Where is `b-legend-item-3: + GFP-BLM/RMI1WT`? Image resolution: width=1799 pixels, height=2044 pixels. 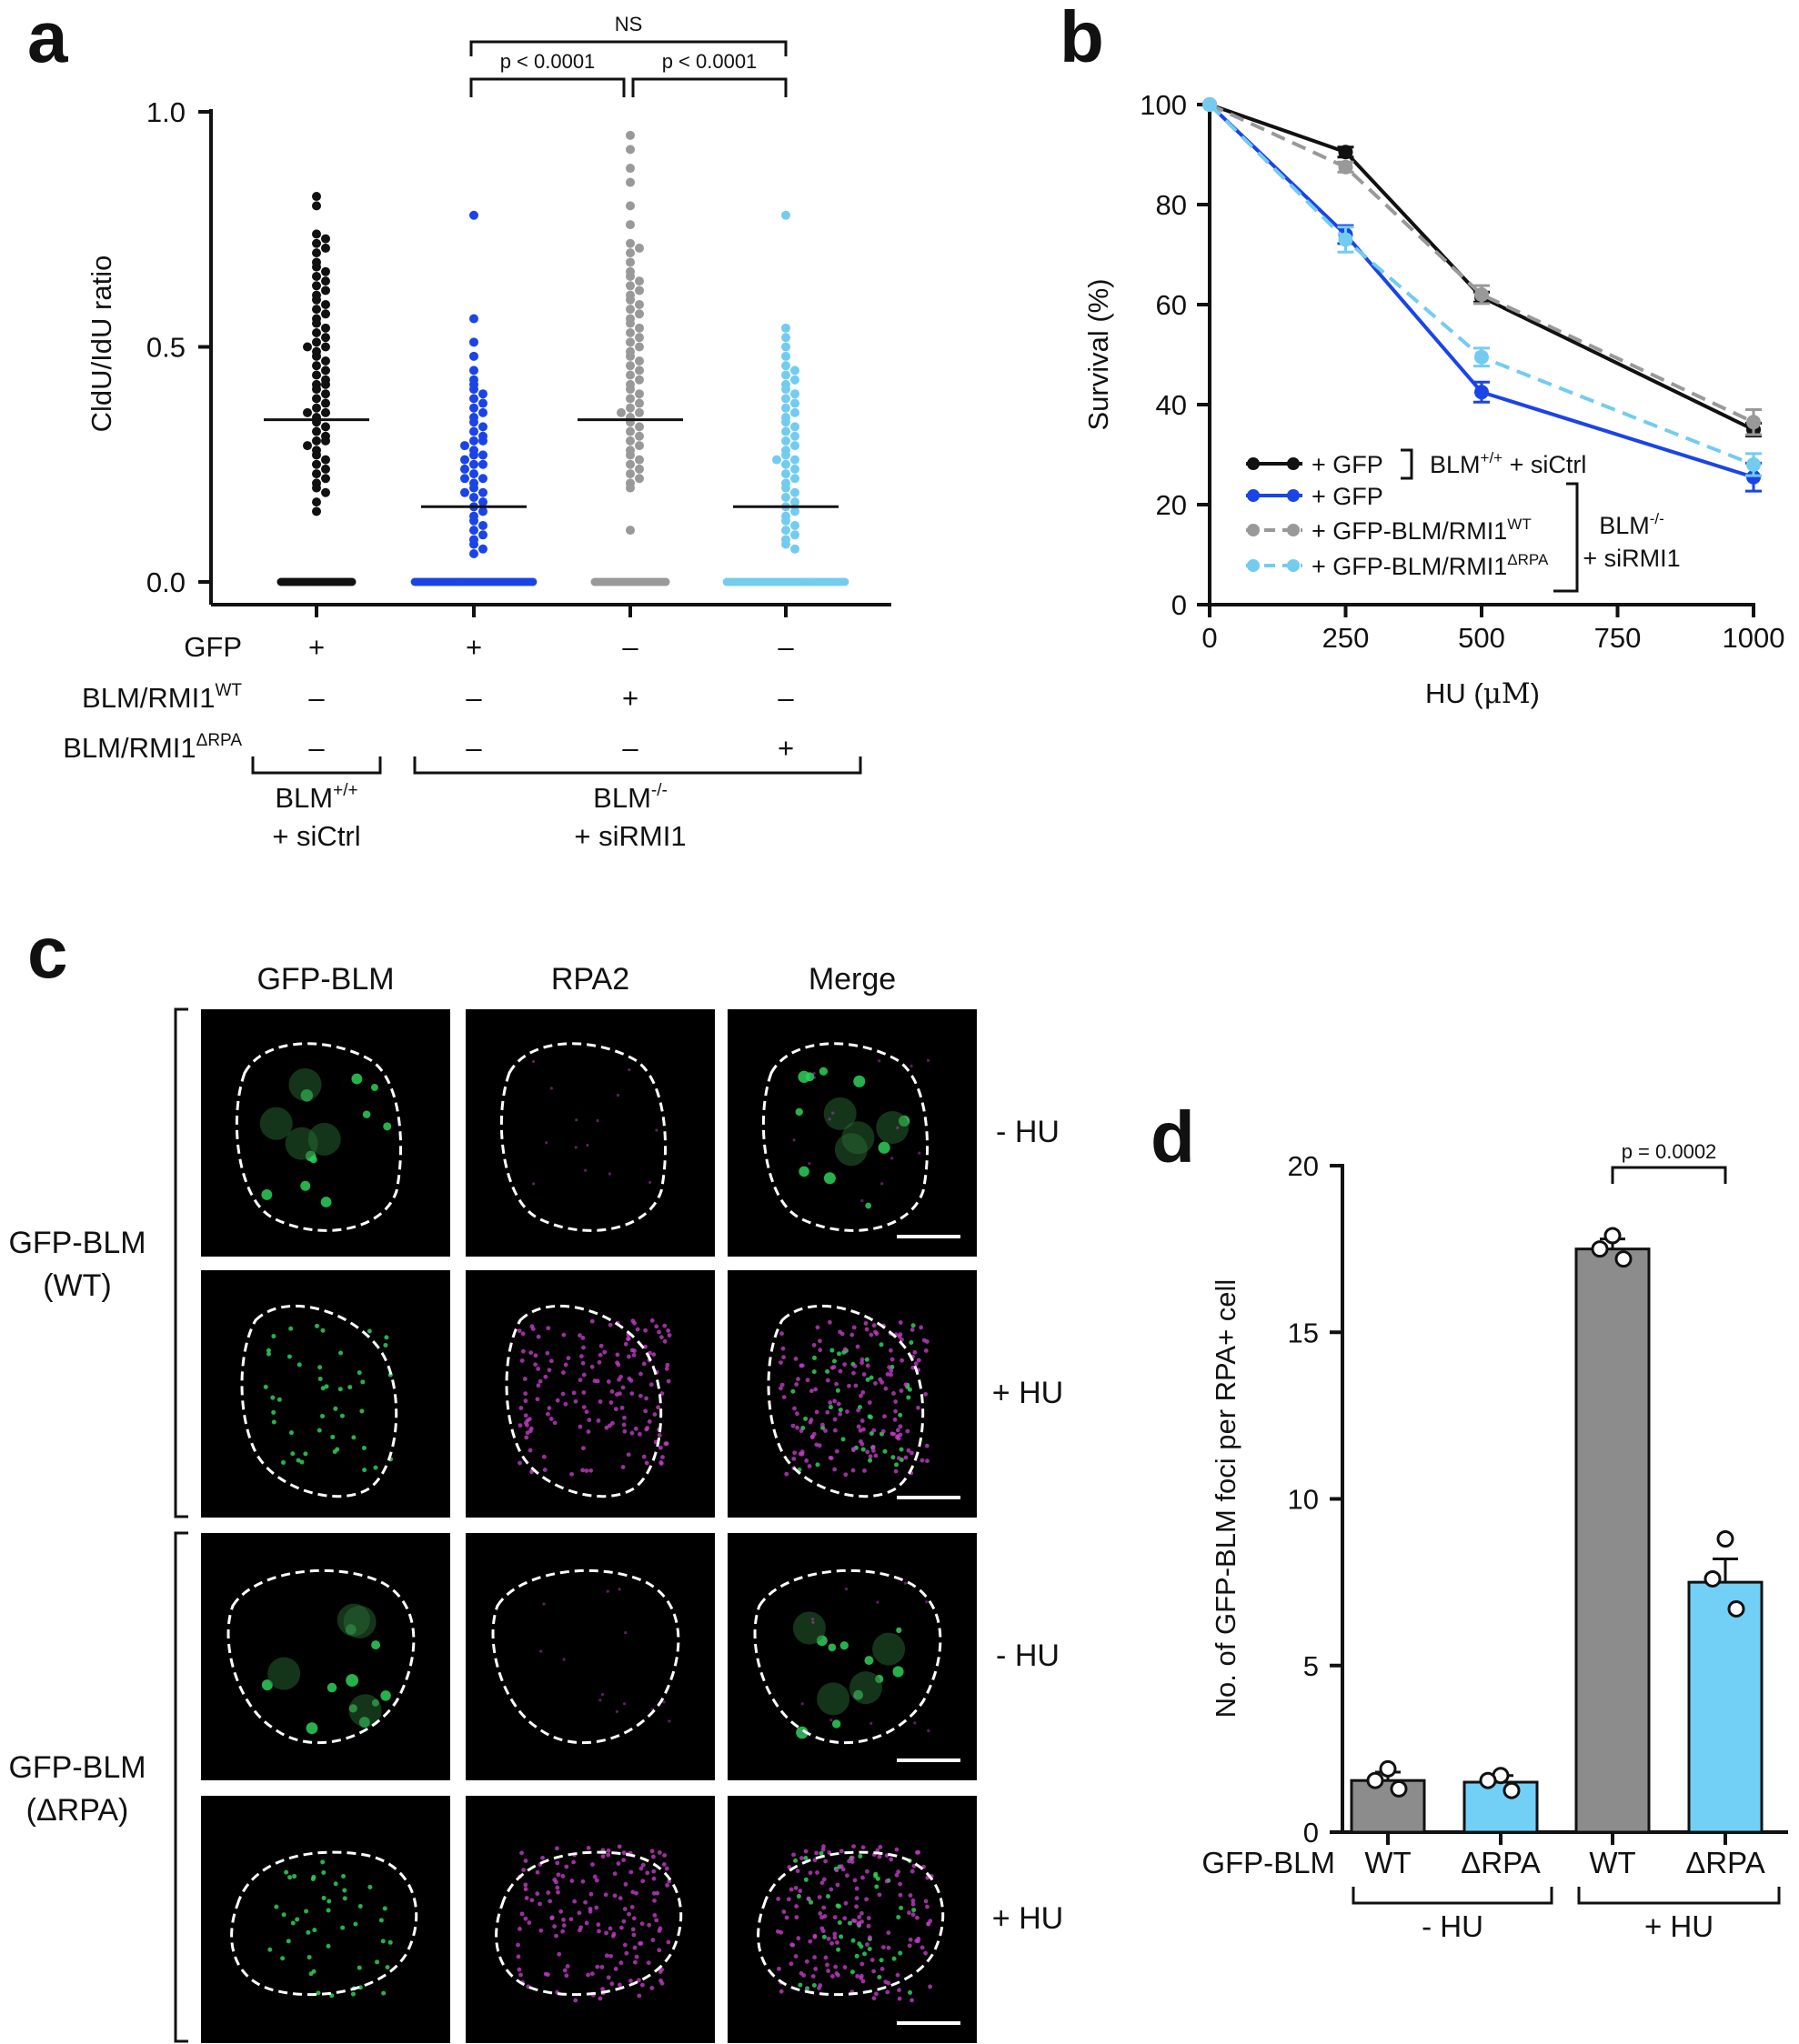 b-legend-item-3: + GFP-BLM/RMI1WT is located at coordinates (1389, 530).